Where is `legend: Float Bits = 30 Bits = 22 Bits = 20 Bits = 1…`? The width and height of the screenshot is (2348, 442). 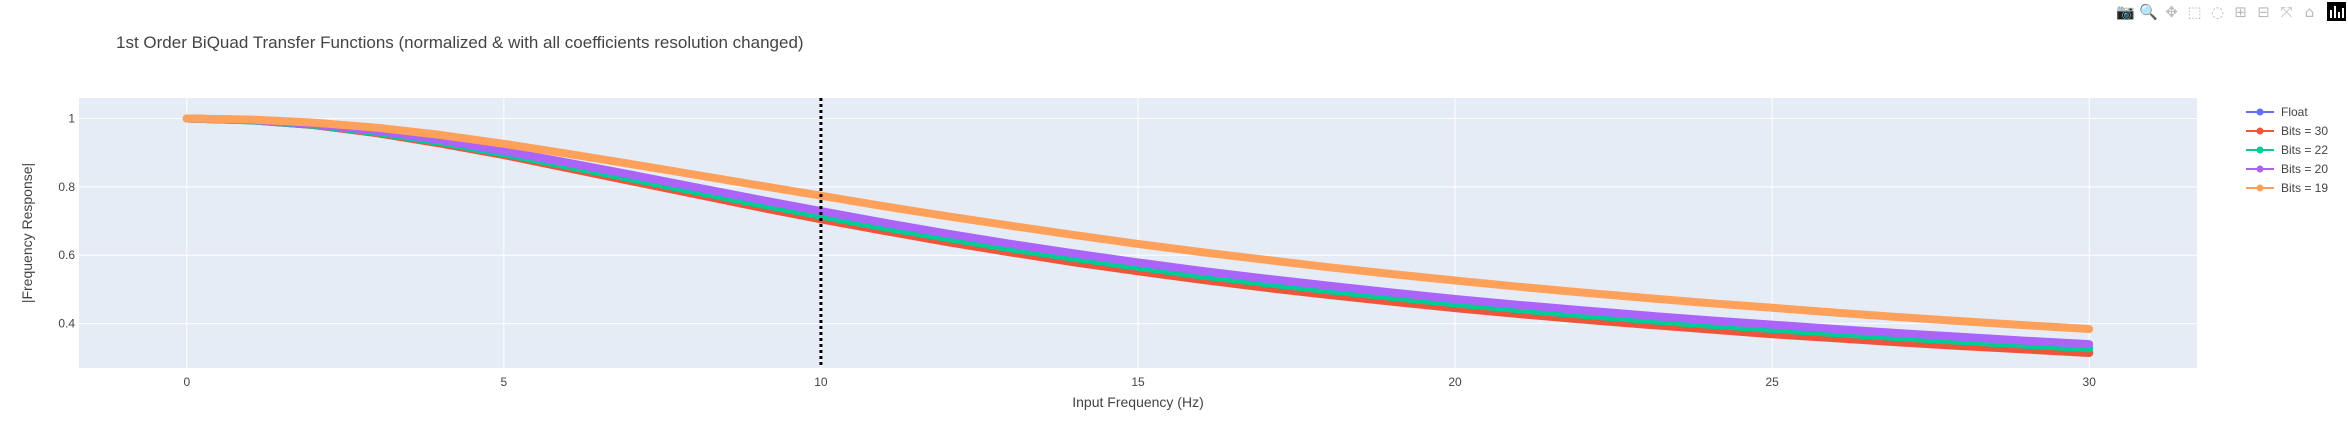
legend: Float Bits = 30 Bits = 22 Bits = 20 Bits = 1… is located at coordinates (2287, 150).